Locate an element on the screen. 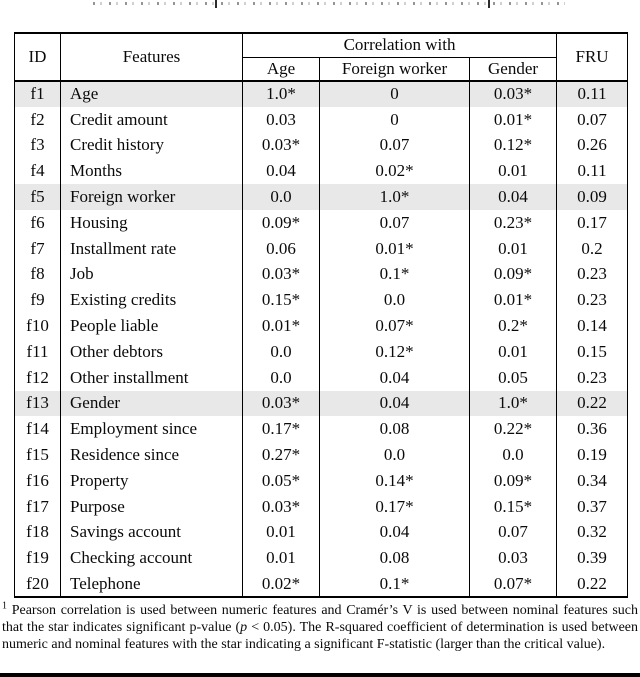 This screenshot has width=640, height=677. cell-age: 0.01* is located at coordinates (281, 326).